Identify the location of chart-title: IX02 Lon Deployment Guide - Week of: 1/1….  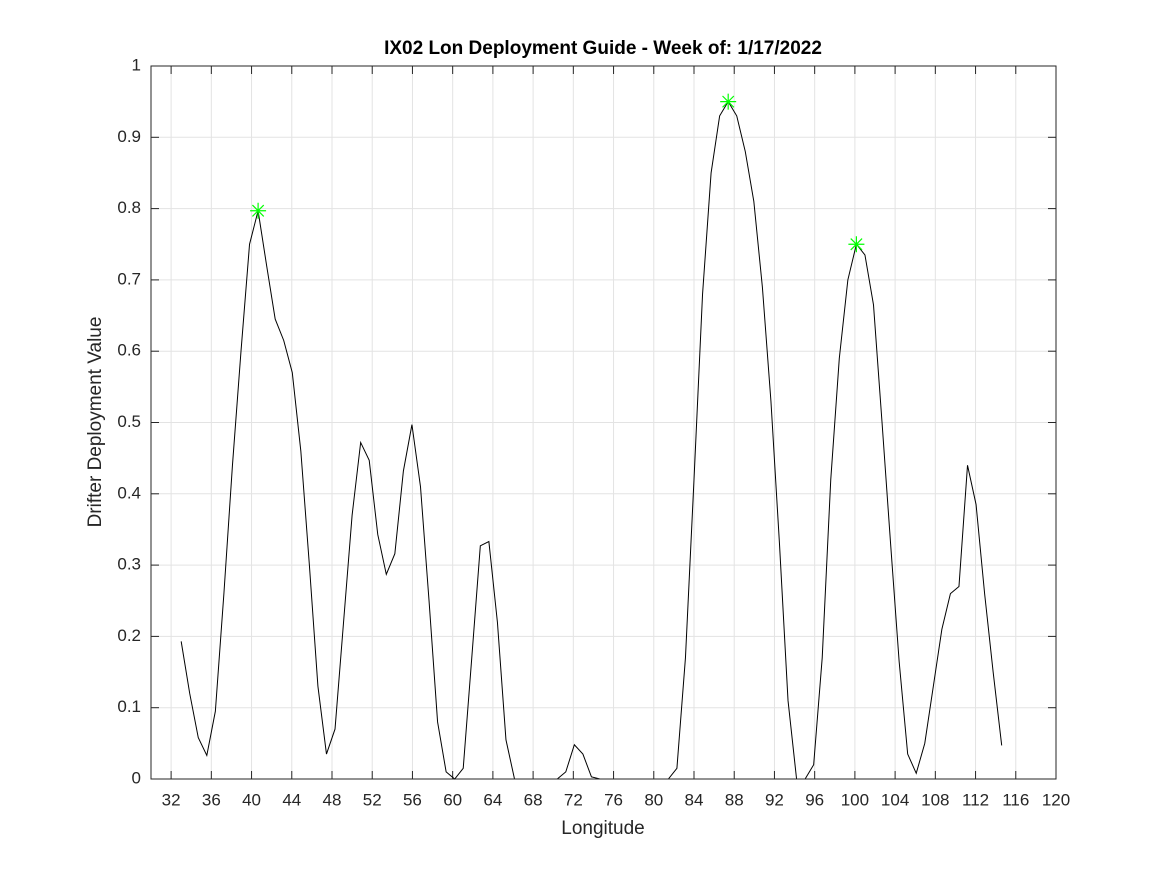
(603, 48).